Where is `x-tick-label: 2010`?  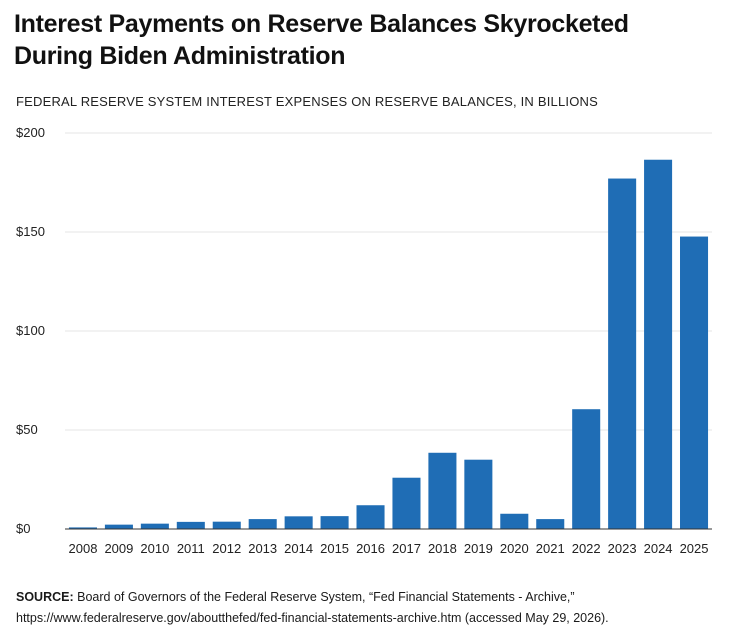 x-tick-label: 2010 is located at coordinates (154, 548).